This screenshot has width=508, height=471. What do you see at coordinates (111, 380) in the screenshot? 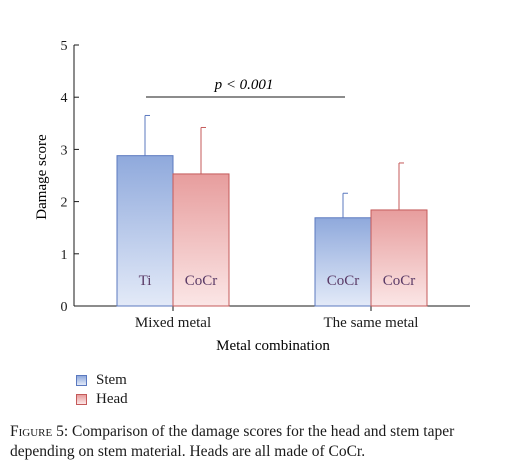
I see `legend-label-stem: Stem` at bounding box center [111, 380].